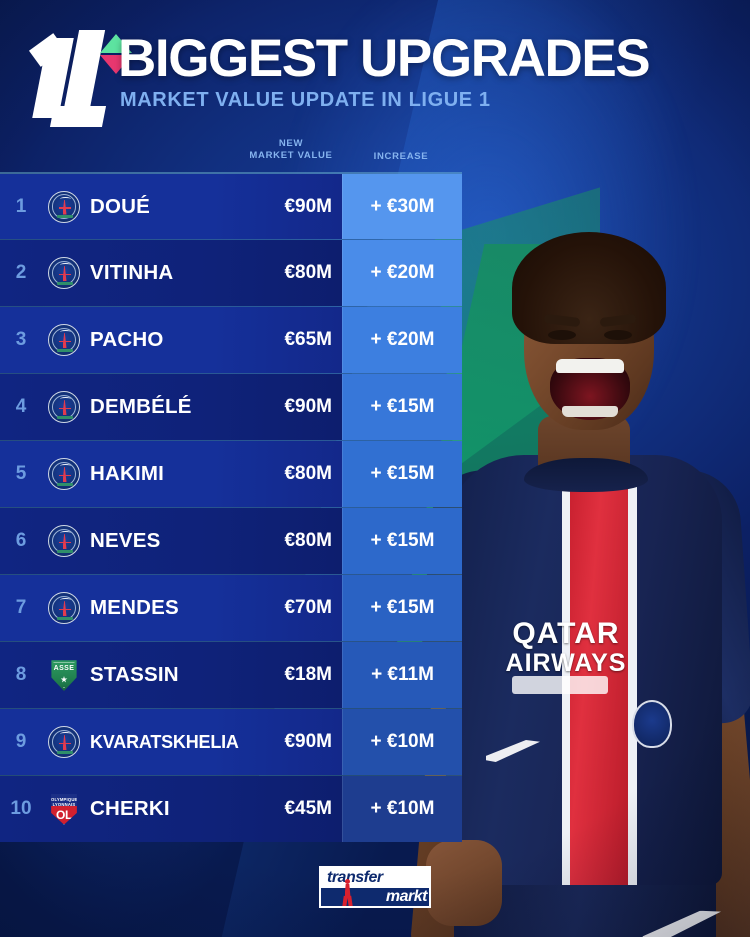 Image resolution: width=750 pixels, height=937 pixels. I want to click on lyon-badge: OLYMPIQUE LYONNAIS OL, so click(64, 809).